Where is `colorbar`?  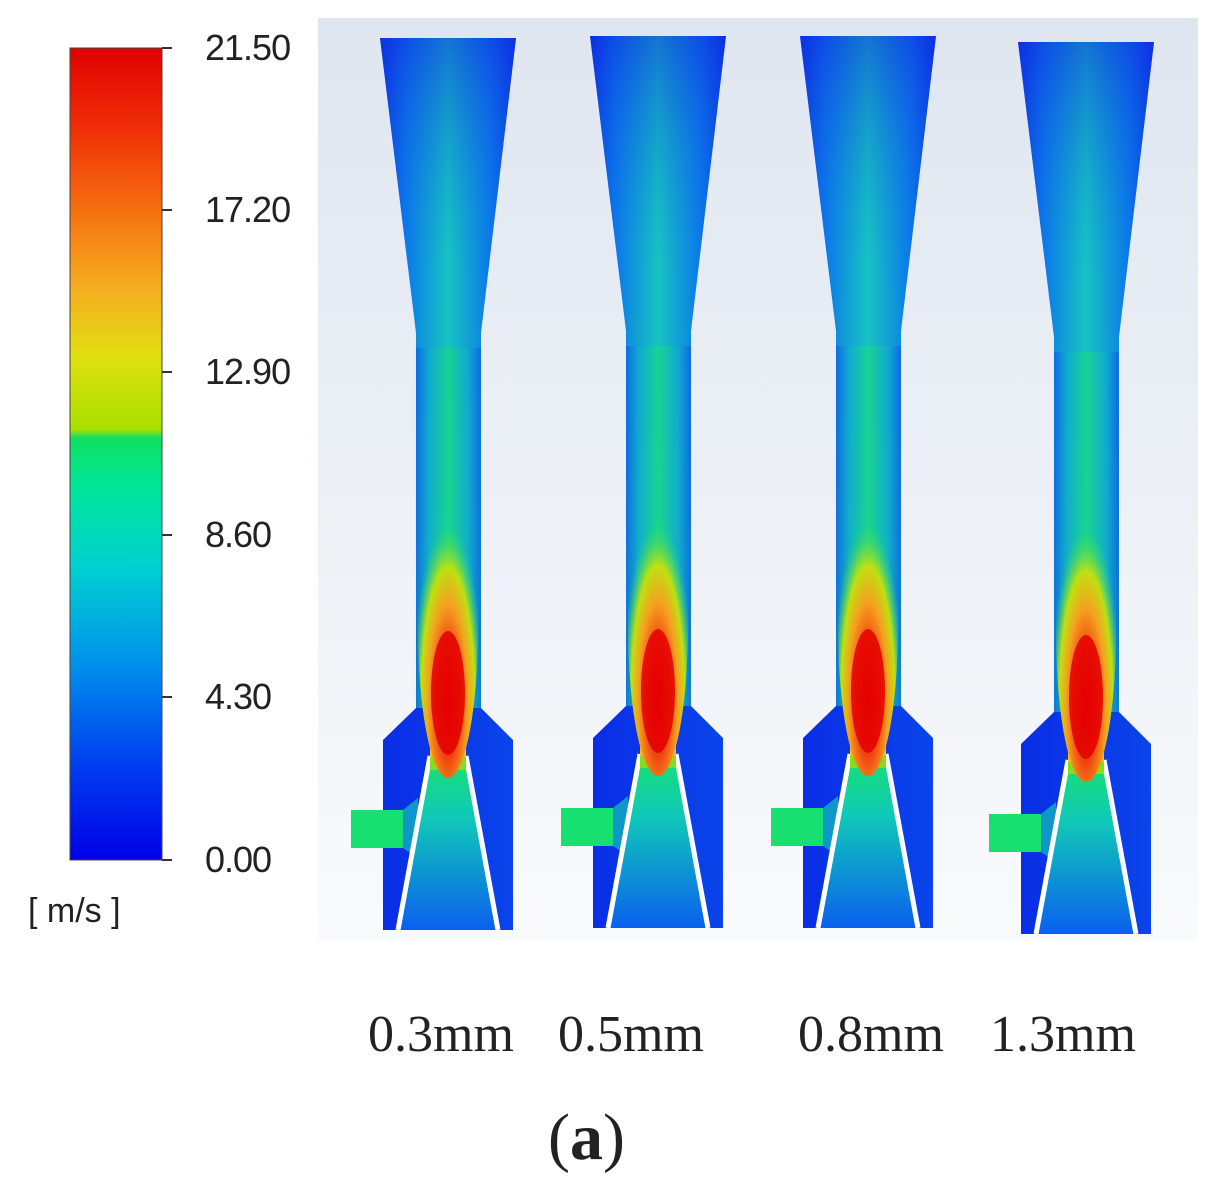
colorbar is located at coordinates (120, 454).